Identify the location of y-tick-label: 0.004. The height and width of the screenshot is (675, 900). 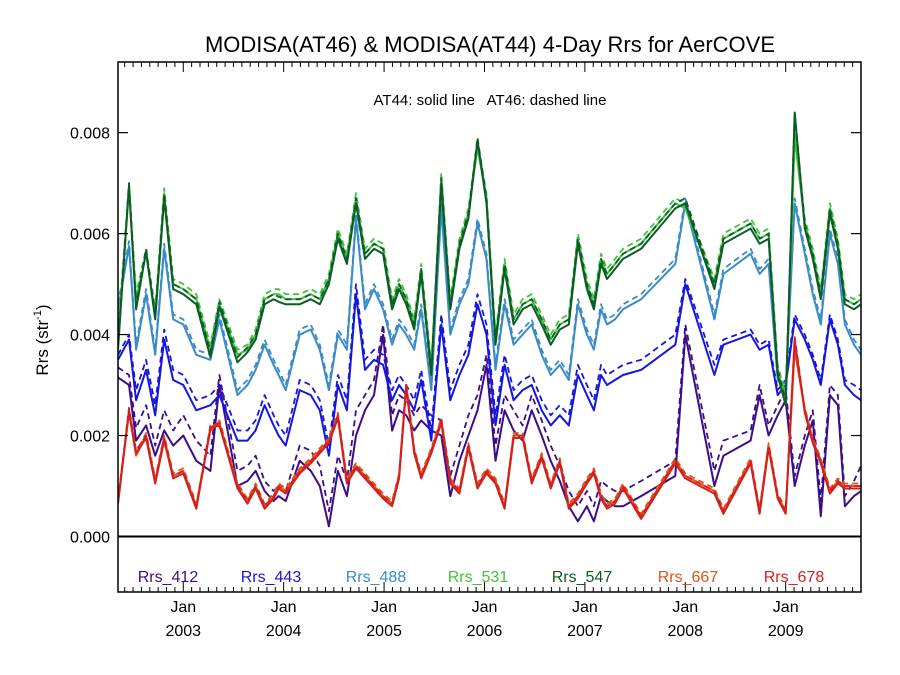
(90, 336).